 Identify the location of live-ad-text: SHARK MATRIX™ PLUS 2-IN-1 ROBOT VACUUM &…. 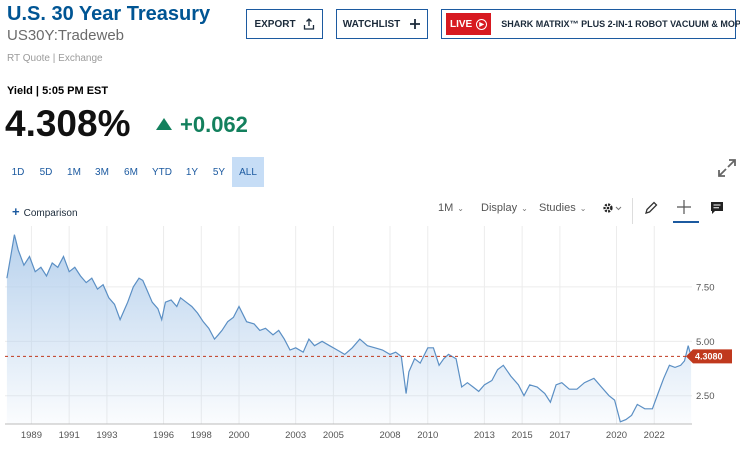
(620, 24).